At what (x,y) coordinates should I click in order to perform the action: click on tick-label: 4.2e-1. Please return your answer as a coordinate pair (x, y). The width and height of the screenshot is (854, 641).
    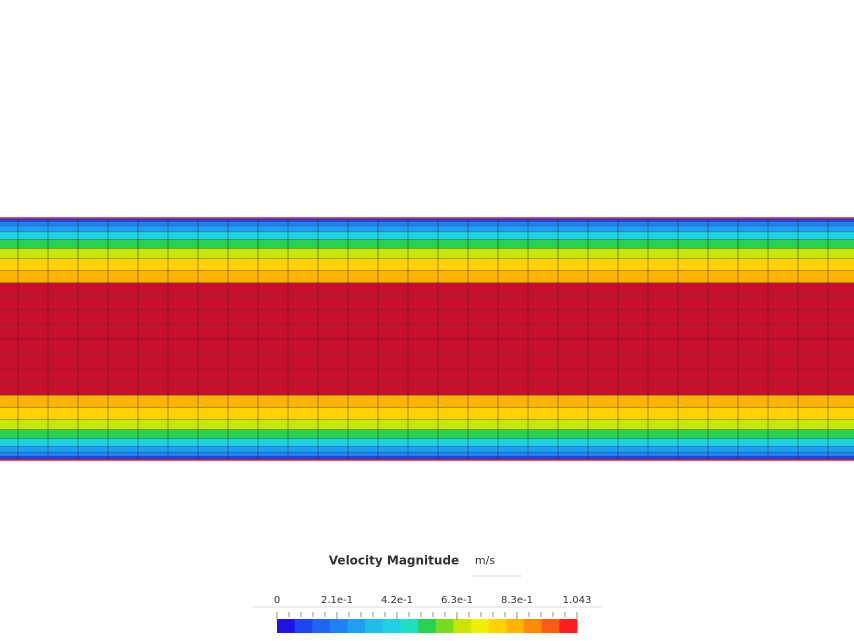
    Looking at the image, I should click on (397, 600).